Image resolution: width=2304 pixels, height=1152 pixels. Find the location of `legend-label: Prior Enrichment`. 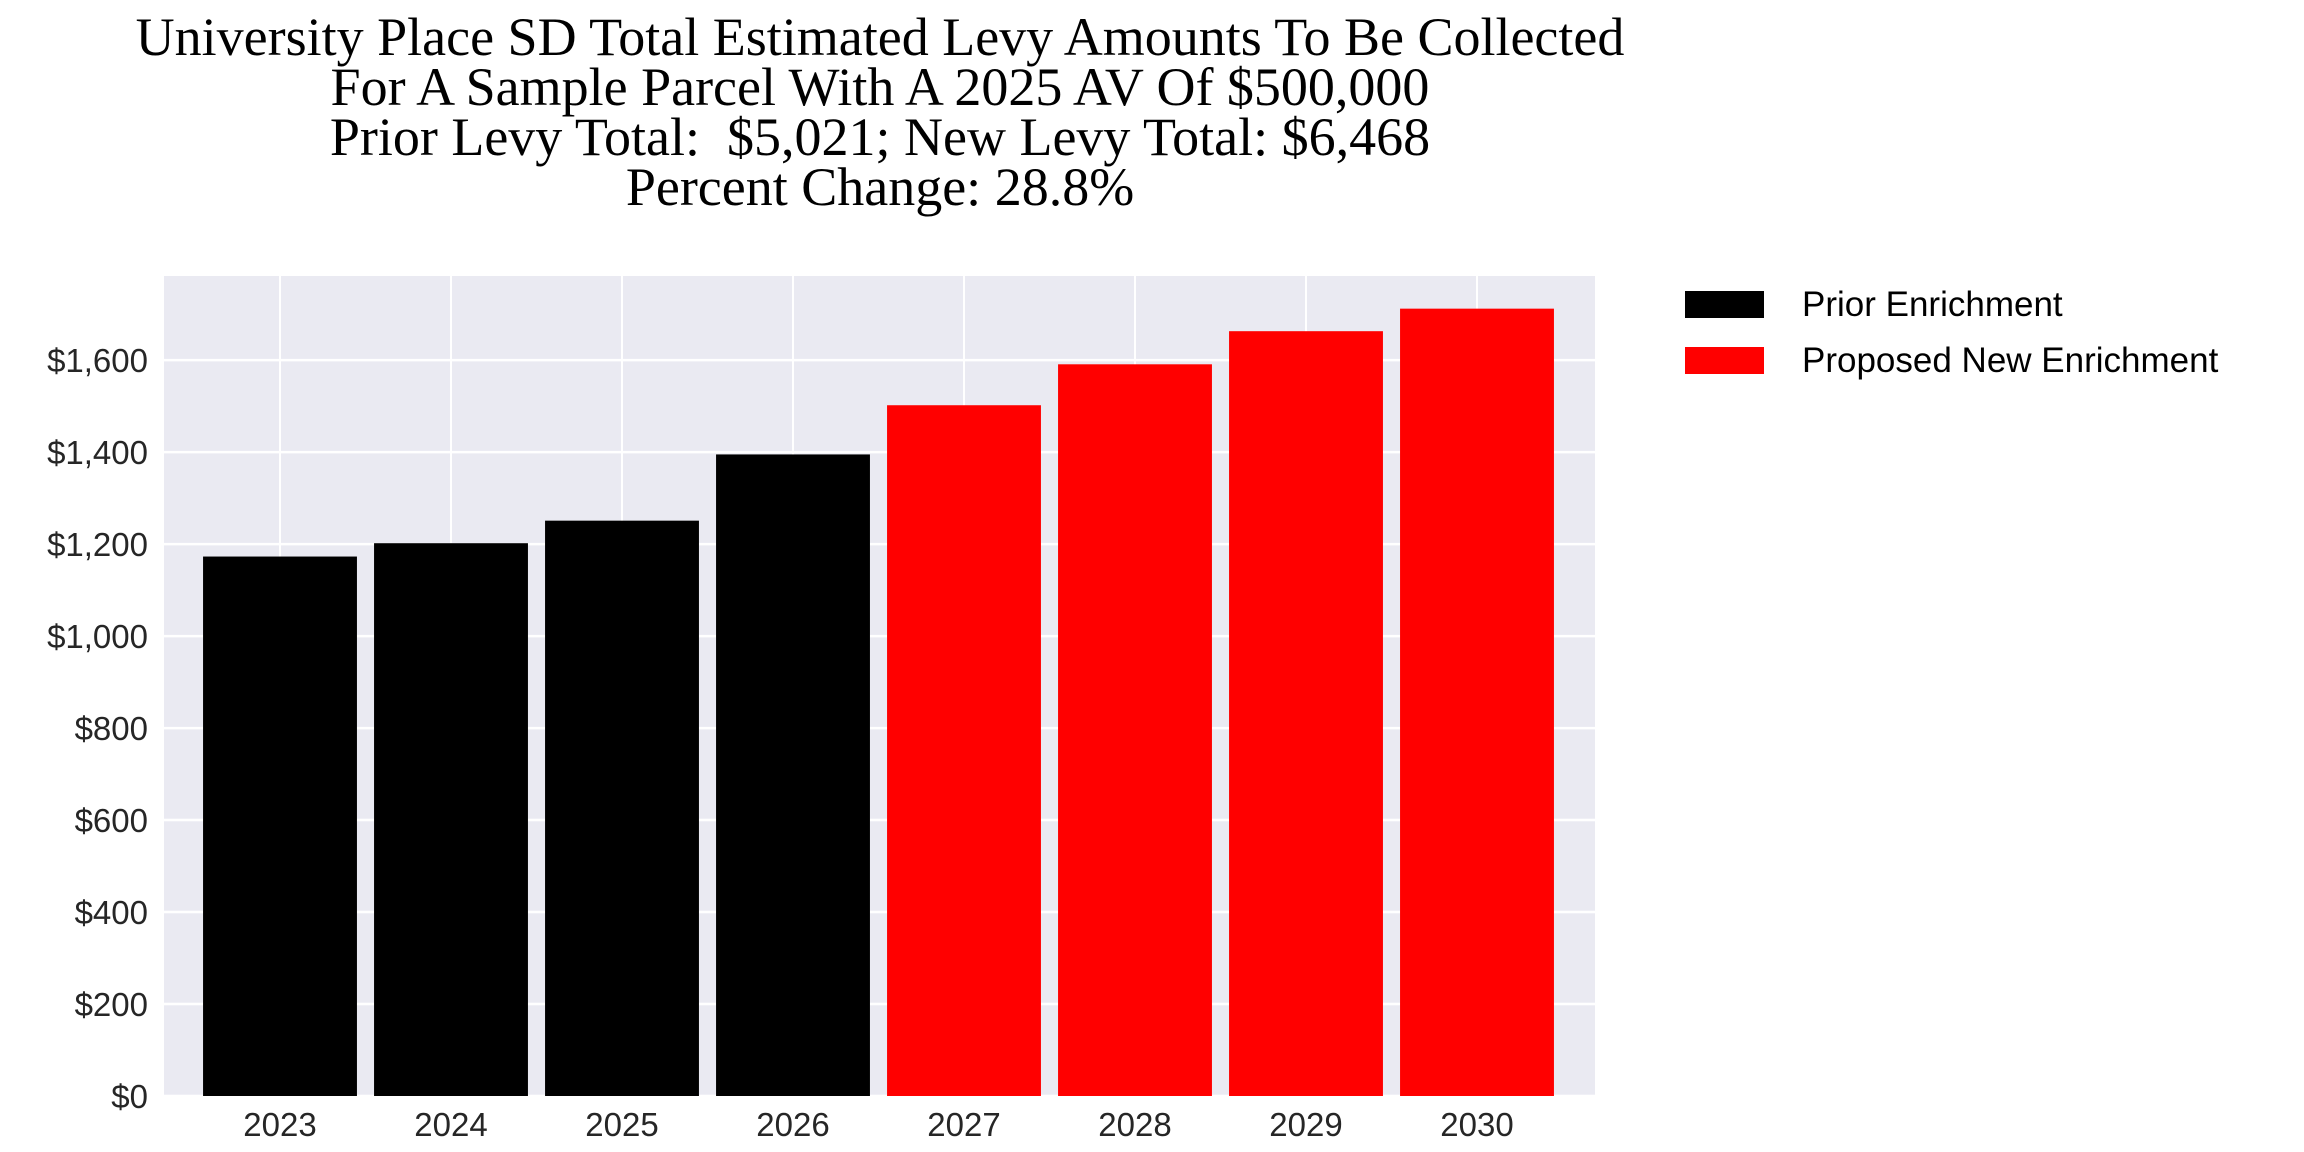

legend-label: Prior Enrichment is located at coordinates (1932, 304).